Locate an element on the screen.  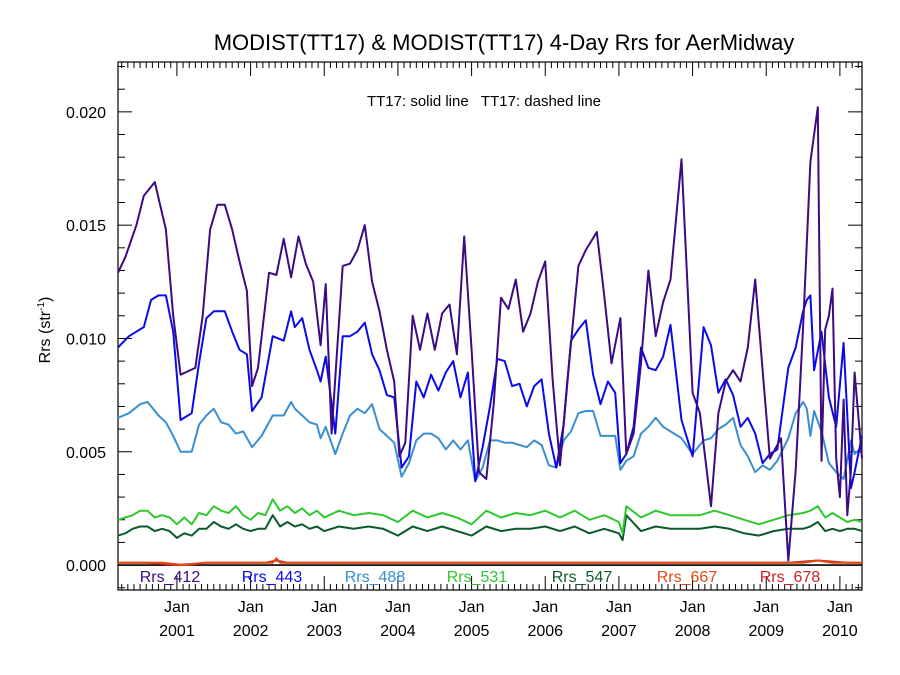
y-tick-label: 0.010 is located at coordinates (86, 339).